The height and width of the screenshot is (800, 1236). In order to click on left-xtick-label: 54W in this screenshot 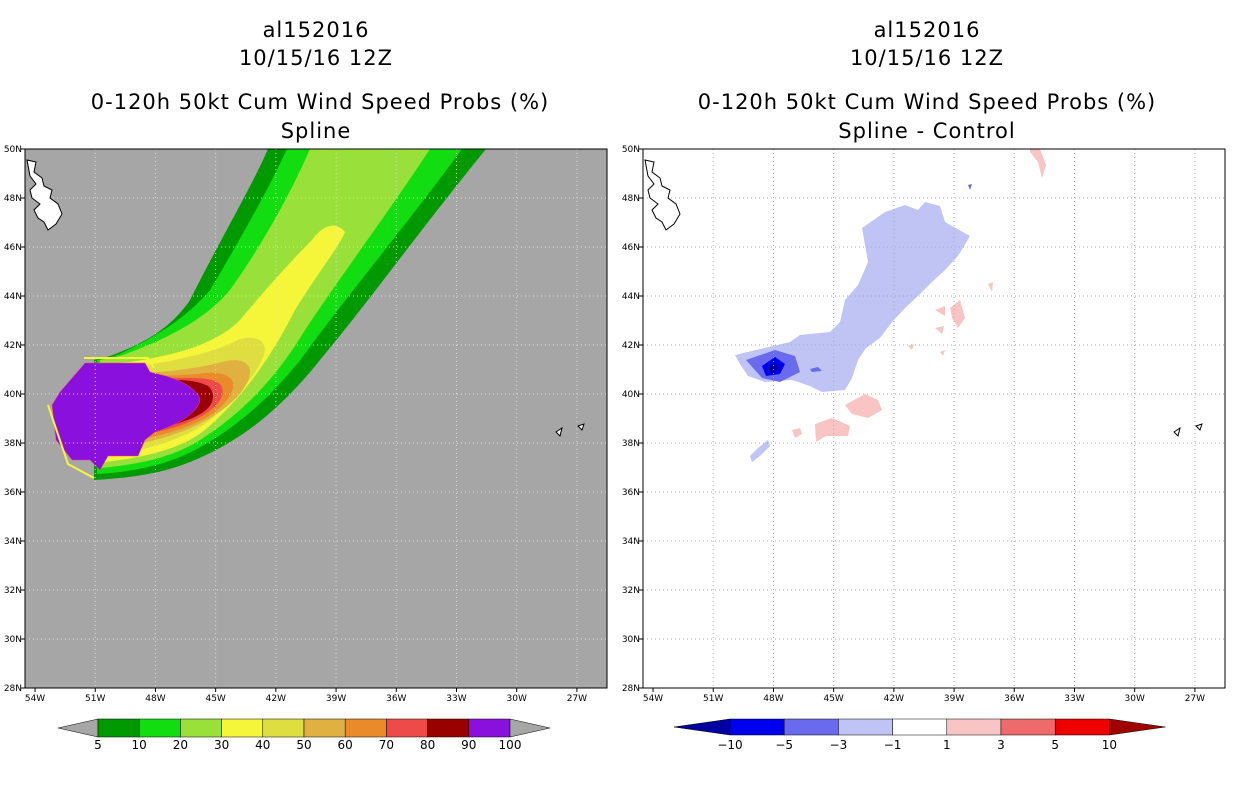, I will do `click(35, 699)`.